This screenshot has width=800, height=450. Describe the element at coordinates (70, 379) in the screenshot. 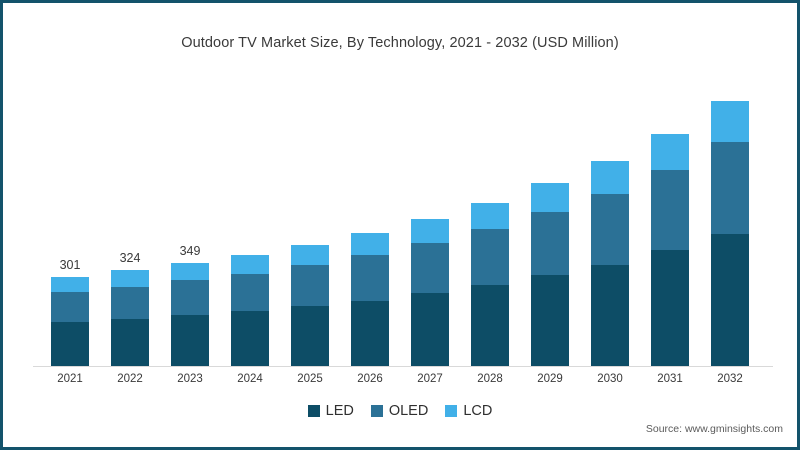

I see `x-tick-2021: 2021` at that location.